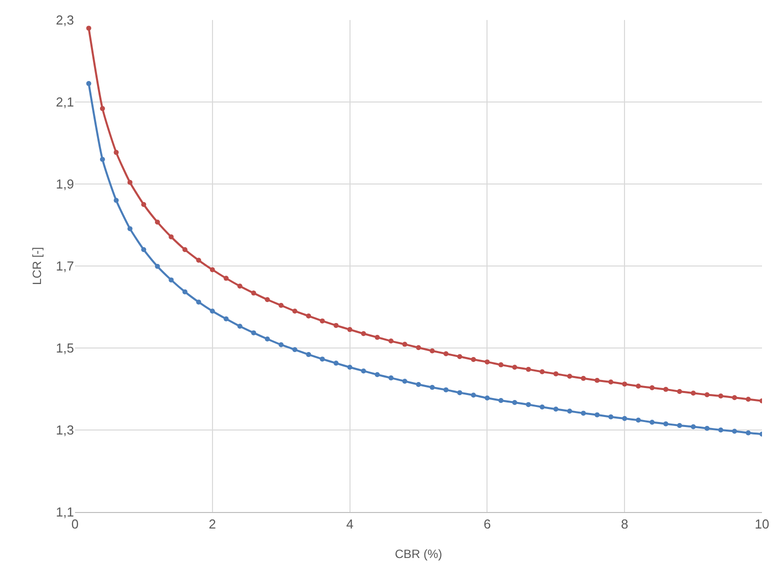 The image size is (781, 572). What do you see at coordinates (65, 184) in the screenshot?
I see `y-tick-label: 1,9` at bounding box center [65, 184].